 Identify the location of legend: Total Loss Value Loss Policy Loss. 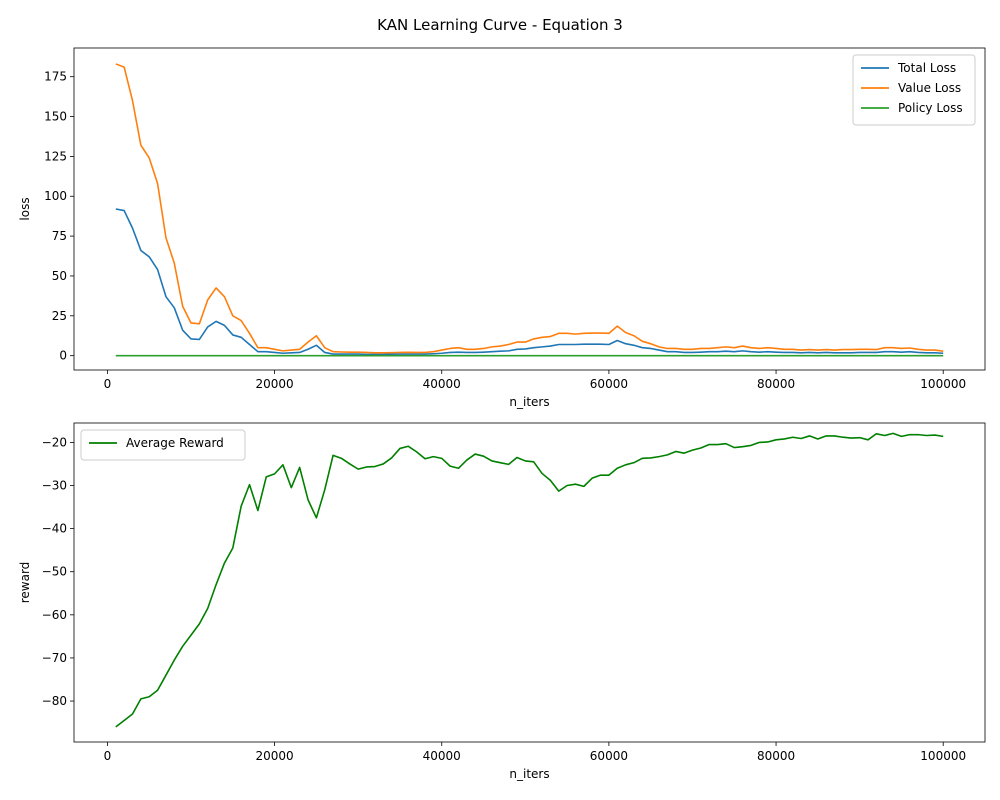
(914, 90).